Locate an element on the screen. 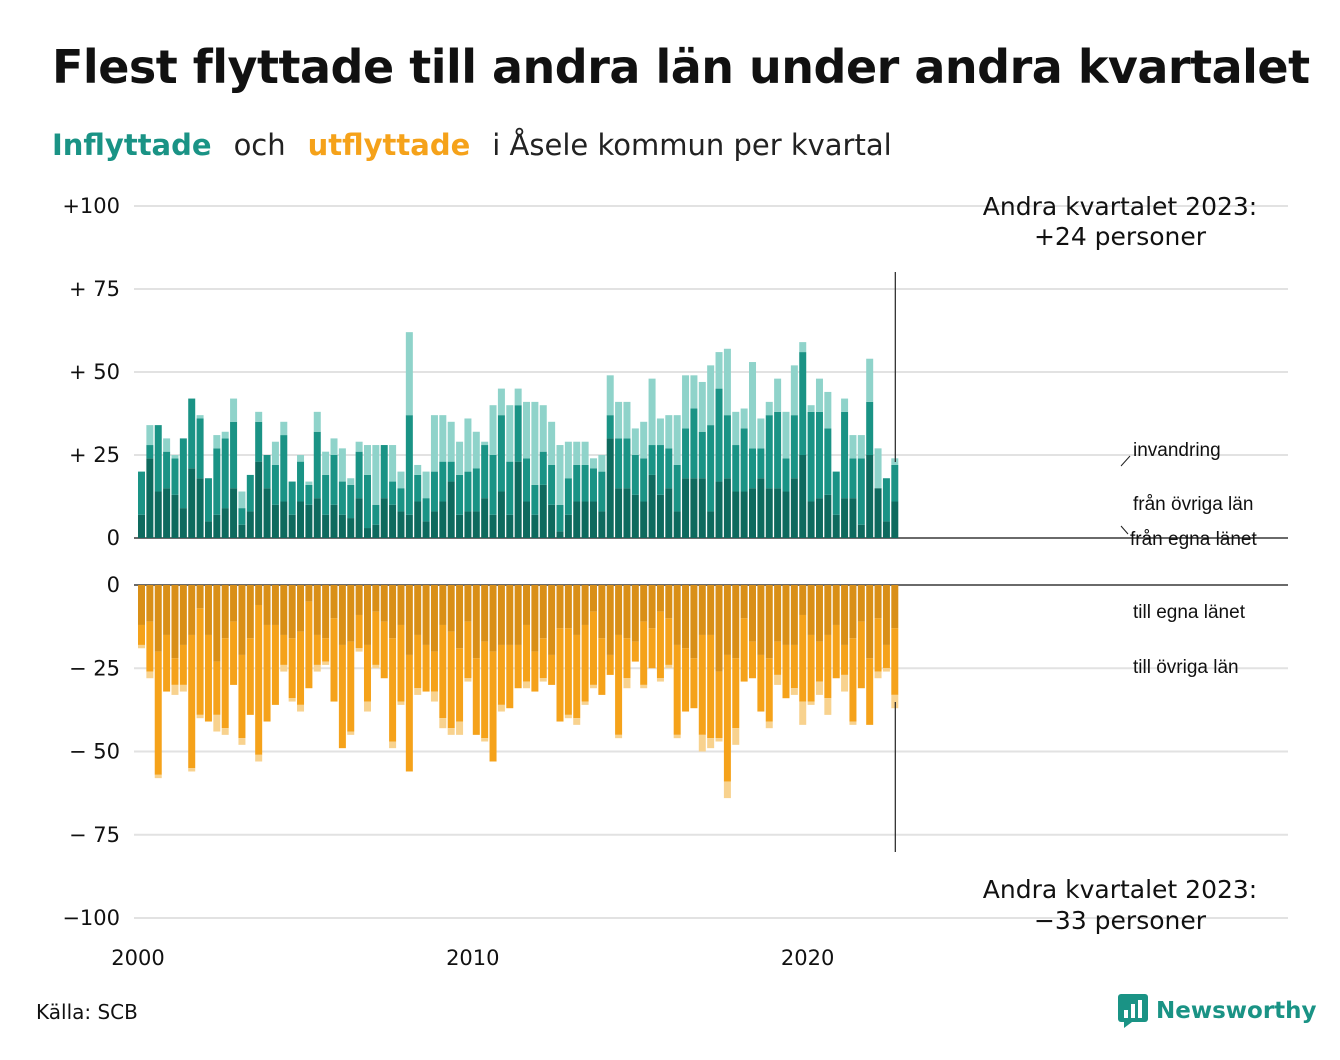  newsworthy-logo: Newsworthy is located at coordinates (1217, 1011).